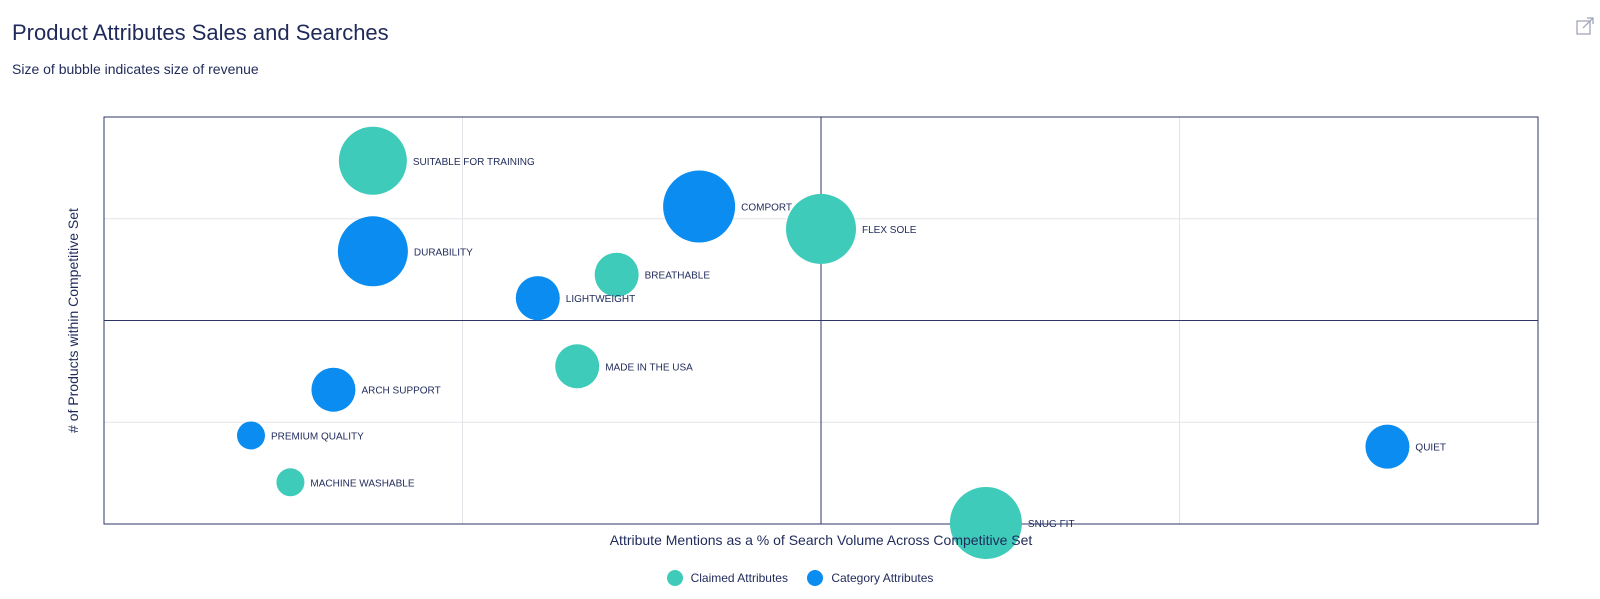  Describe the element at coordinates (443, 252) in the screenshot. I see `bubble-label-durability: DURABILITY` at that location.